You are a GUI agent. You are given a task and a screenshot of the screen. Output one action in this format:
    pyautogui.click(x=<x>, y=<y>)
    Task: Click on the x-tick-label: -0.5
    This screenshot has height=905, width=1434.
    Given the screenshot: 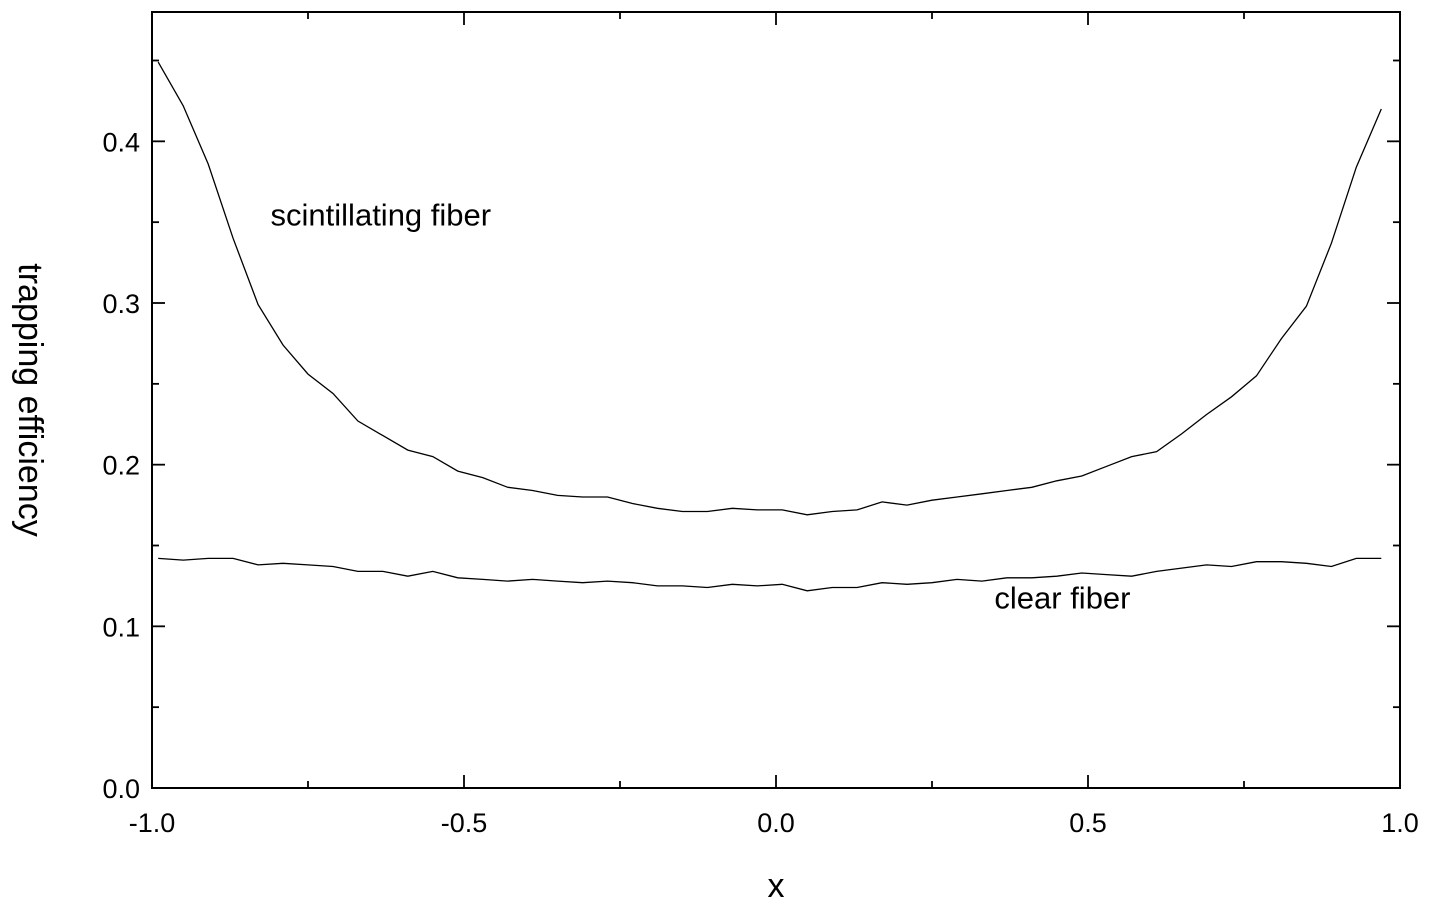 What is the action you would take?
    pyautogui.click(x=464, y=823)
    